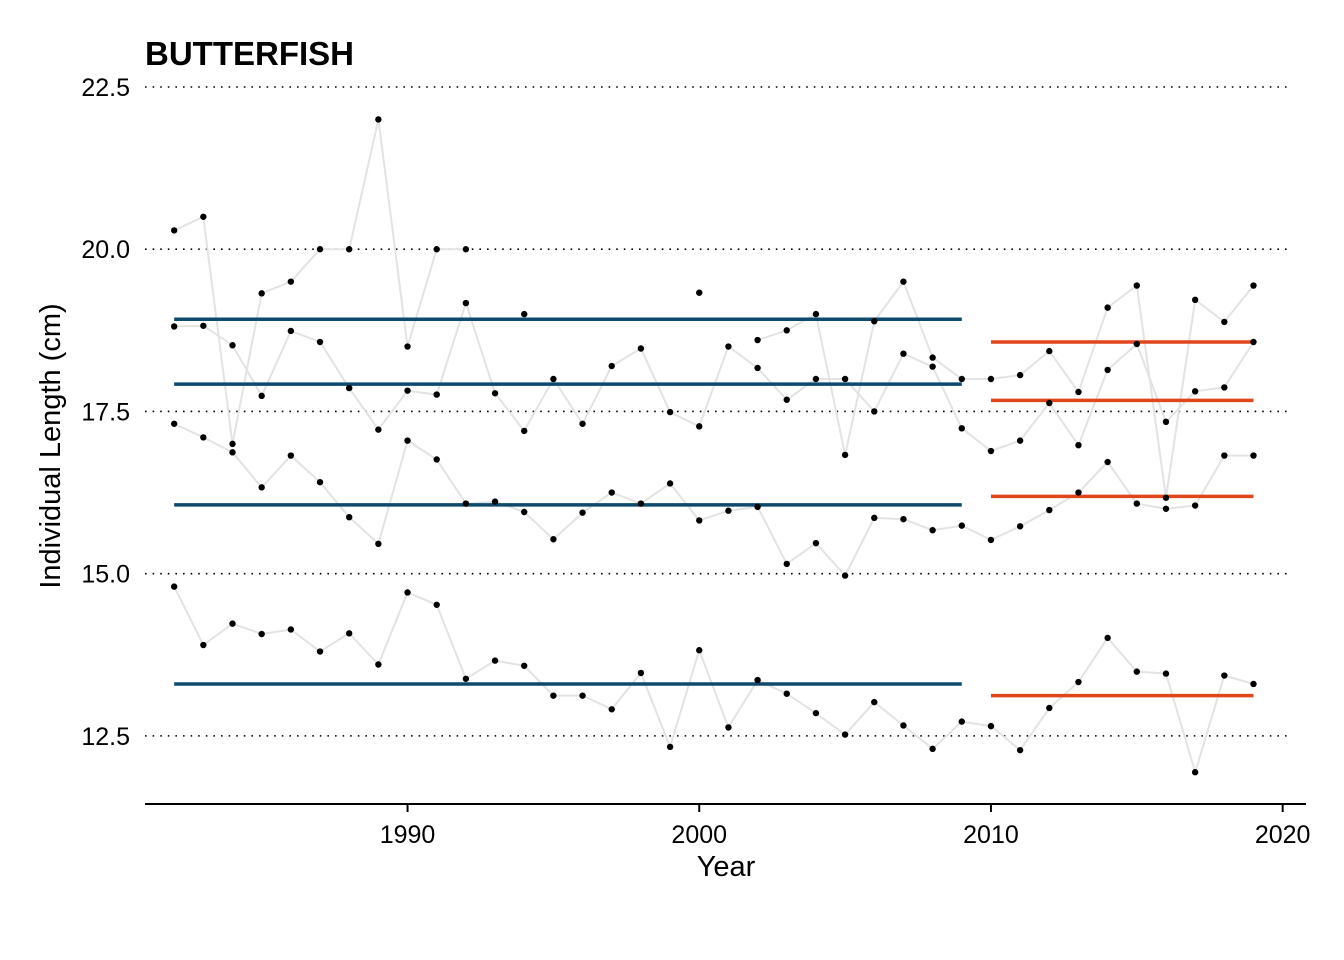  What do you see at coordinates (105, 250) in the screenshot?
I see `y-tick-label: 20.0` at bounding box center [105, 250].